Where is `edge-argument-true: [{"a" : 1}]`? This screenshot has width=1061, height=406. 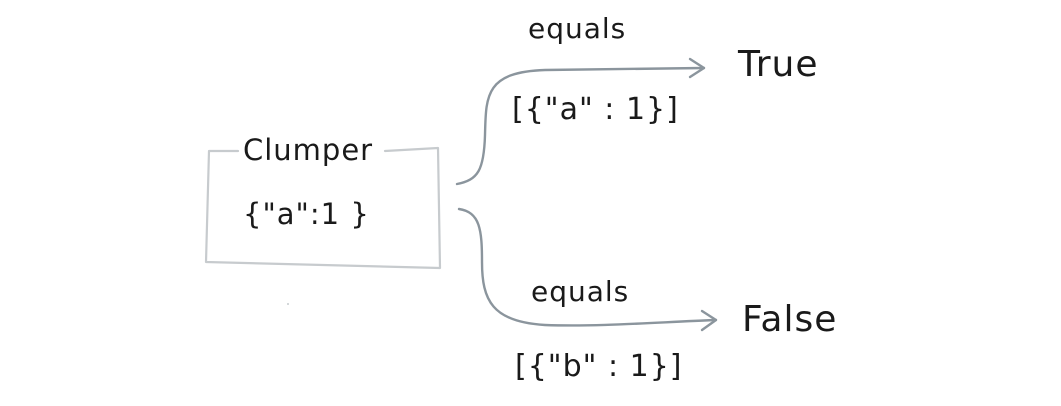
edge-argument-true: [{"a" : 1}] is located at coordinates (595, 109).